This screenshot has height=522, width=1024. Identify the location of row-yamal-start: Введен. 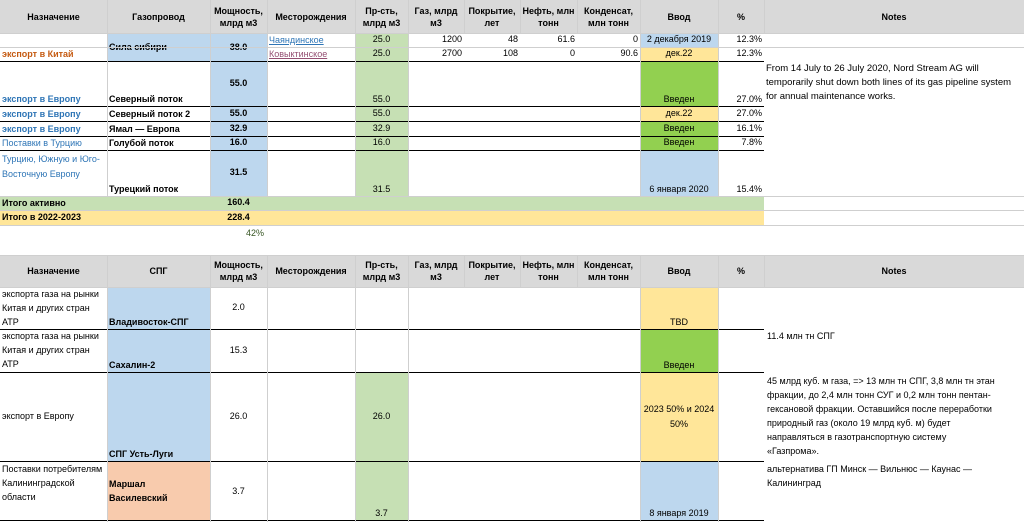
(679, 129).